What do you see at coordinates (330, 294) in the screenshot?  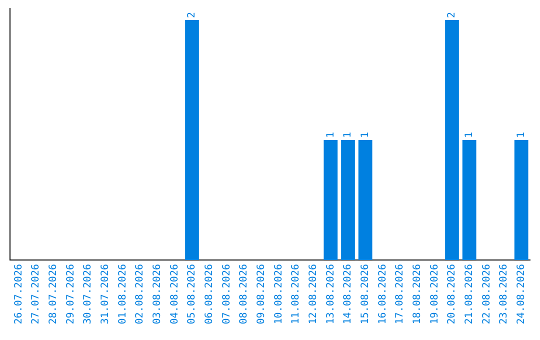 I see `x-tick-label: 13.08.2026` at bounding box center [330, 294].